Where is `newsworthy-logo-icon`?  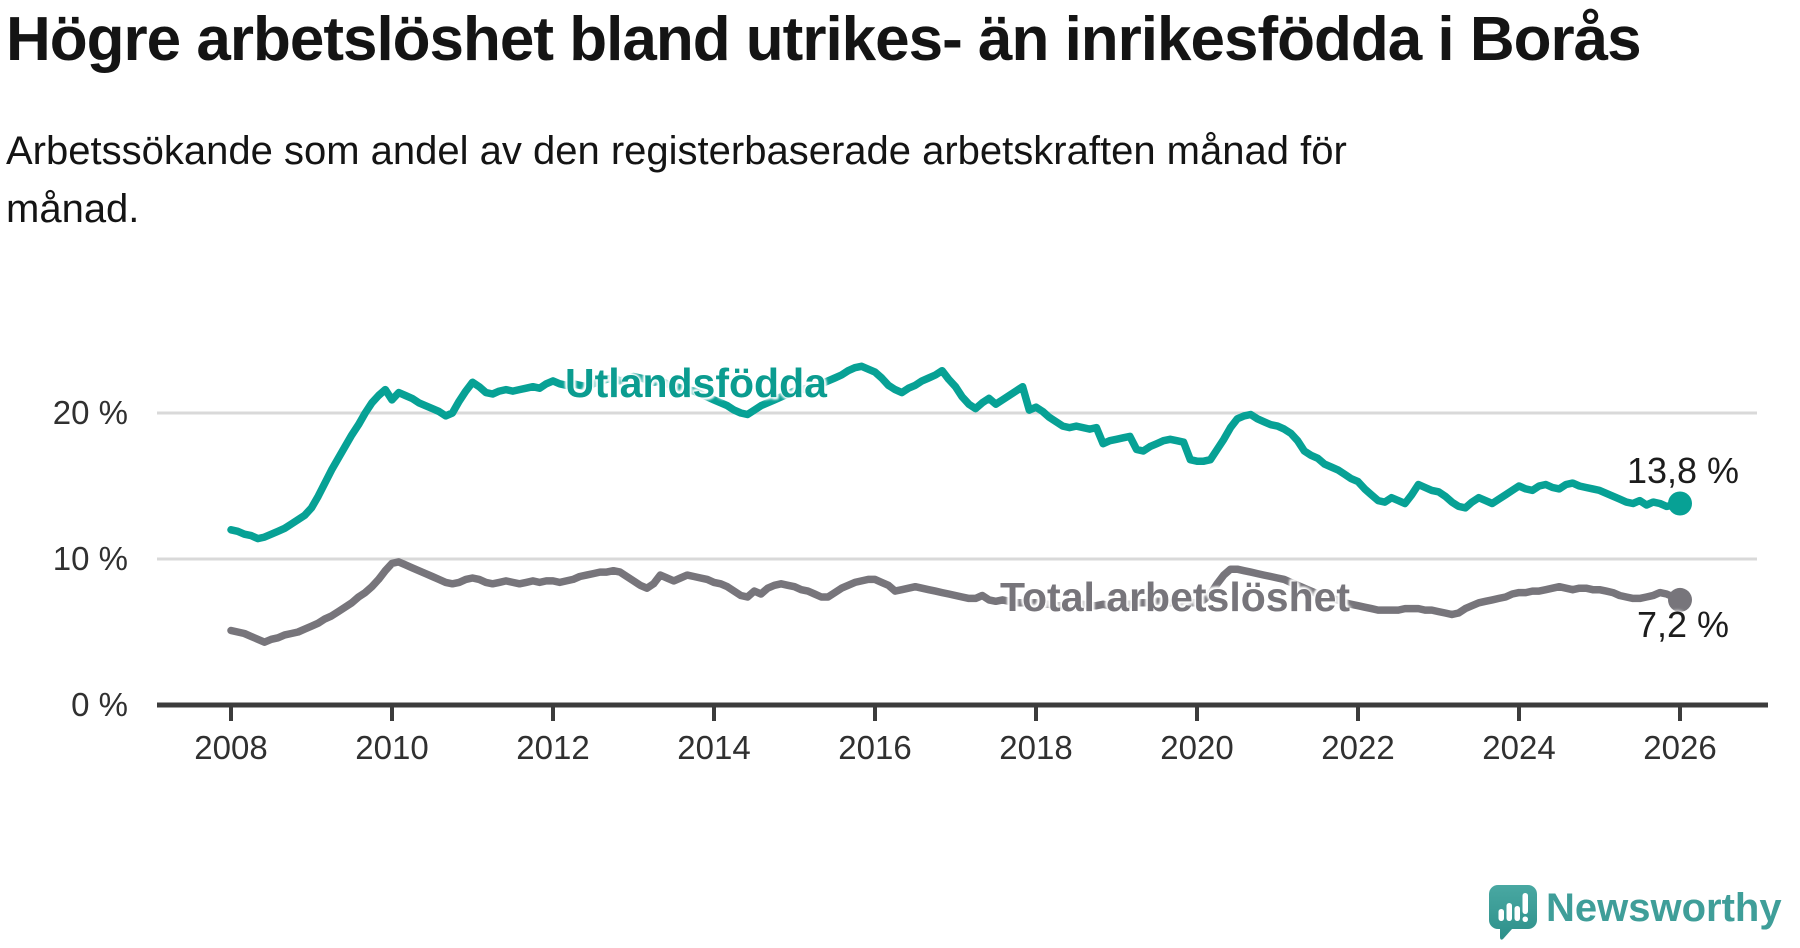 newsworthy-logo-icon is located at coordinates (1513, 912).